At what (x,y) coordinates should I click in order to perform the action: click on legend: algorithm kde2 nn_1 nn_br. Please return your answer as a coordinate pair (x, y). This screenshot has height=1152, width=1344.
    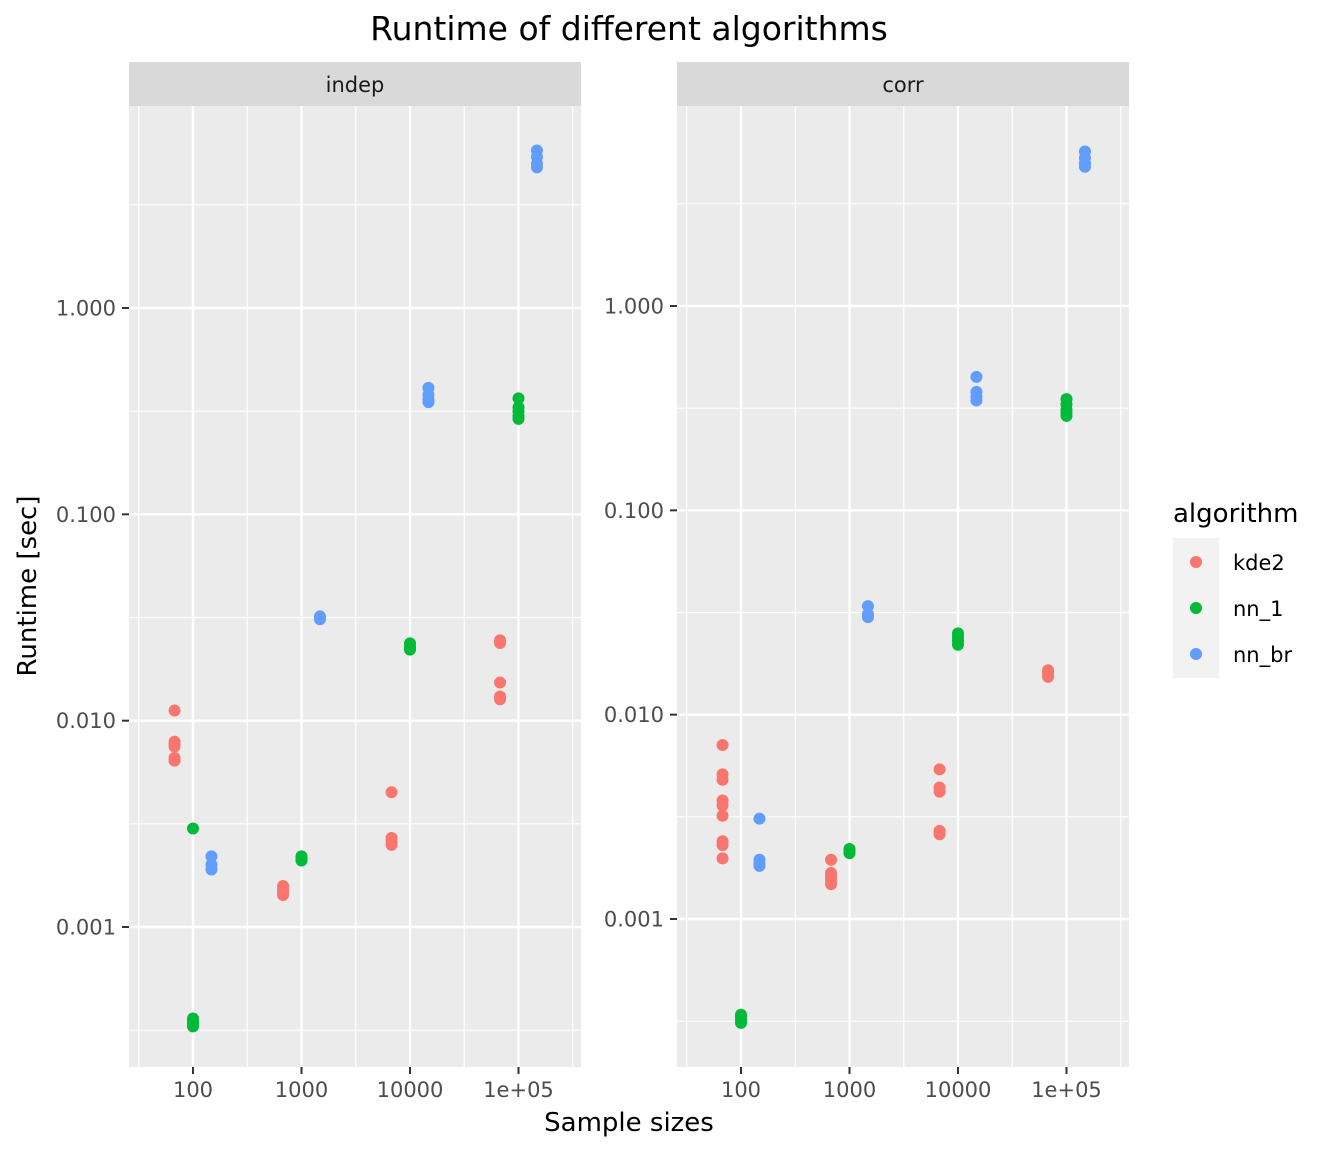
    Looking at the image, I should click on (1235, 588).